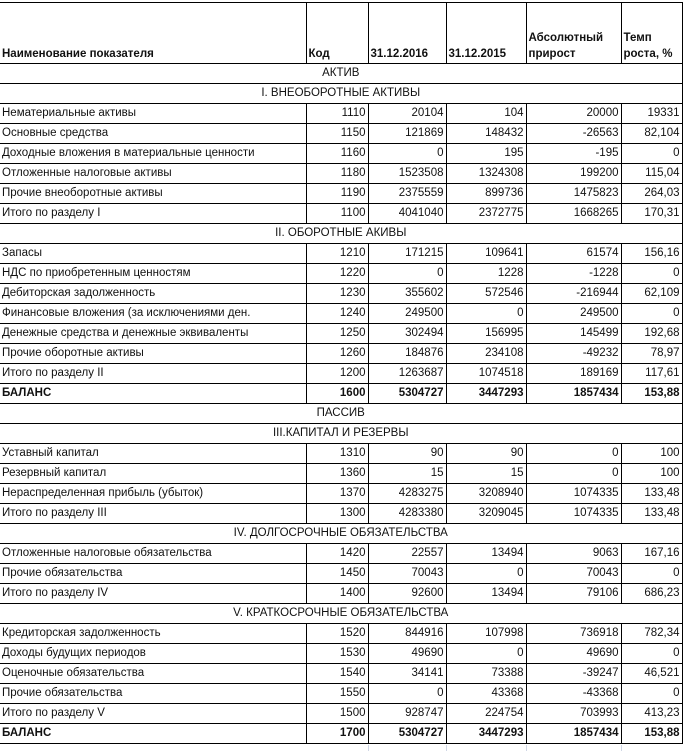 This screenshot has height=751, width=685. What do you see at coordinates (573, 173) in the screenshot?
I see `cell-abs: 199200` at bounding box center [573, 173].